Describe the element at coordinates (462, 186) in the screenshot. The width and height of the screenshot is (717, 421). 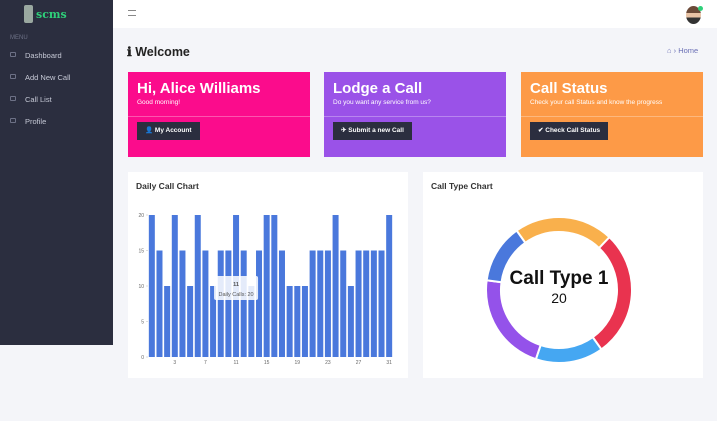
I see `chart-title: Call Type Chart` at that location.